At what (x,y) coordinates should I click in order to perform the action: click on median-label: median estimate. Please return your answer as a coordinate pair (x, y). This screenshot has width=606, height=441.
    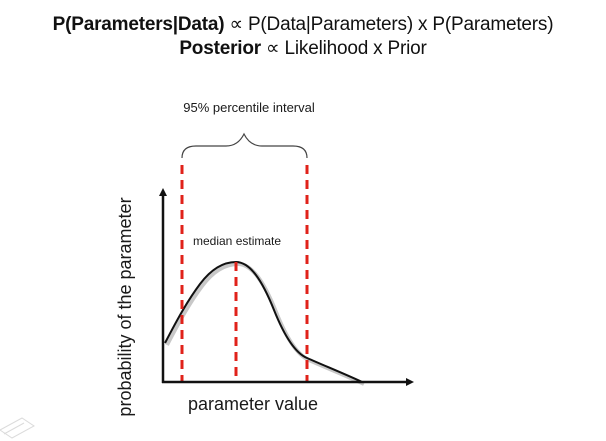
    Looking at the image, I should click on (237, 241).